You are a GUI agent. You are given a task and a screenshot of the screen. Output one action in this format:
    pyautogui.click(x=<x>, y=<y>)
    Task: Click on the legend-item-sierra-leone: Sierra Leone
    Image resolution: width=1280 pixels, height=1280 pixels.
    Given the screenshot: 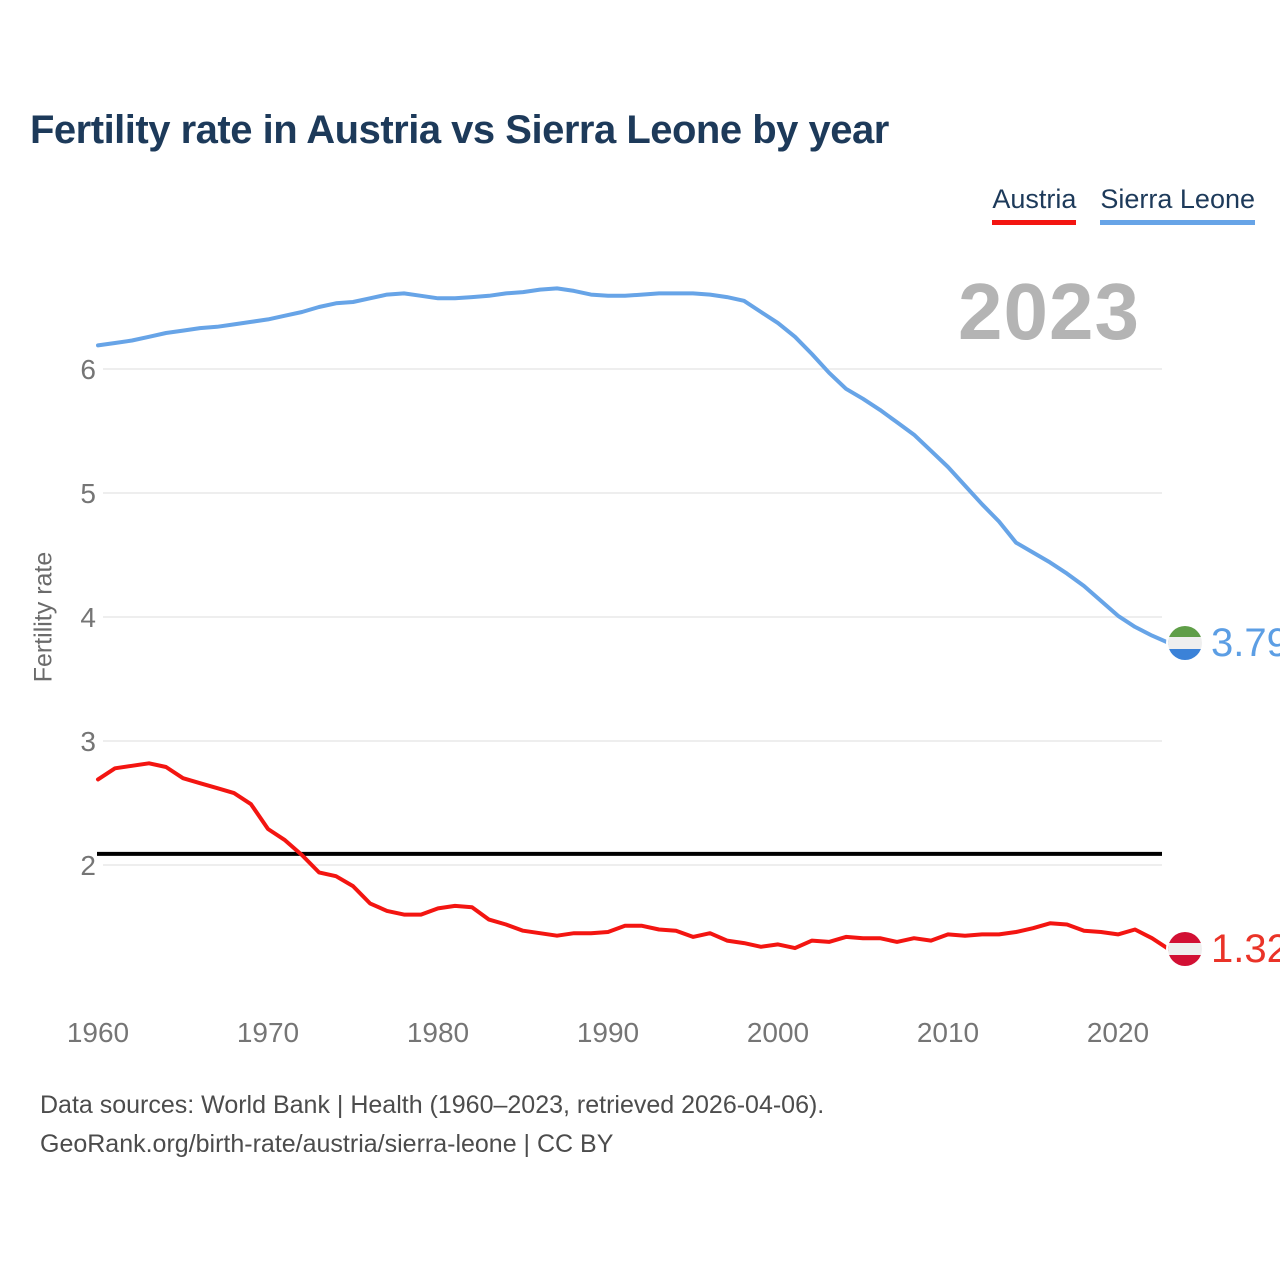 What is the action you would take?
    pyautogui.click(x=1177, y=204)
    